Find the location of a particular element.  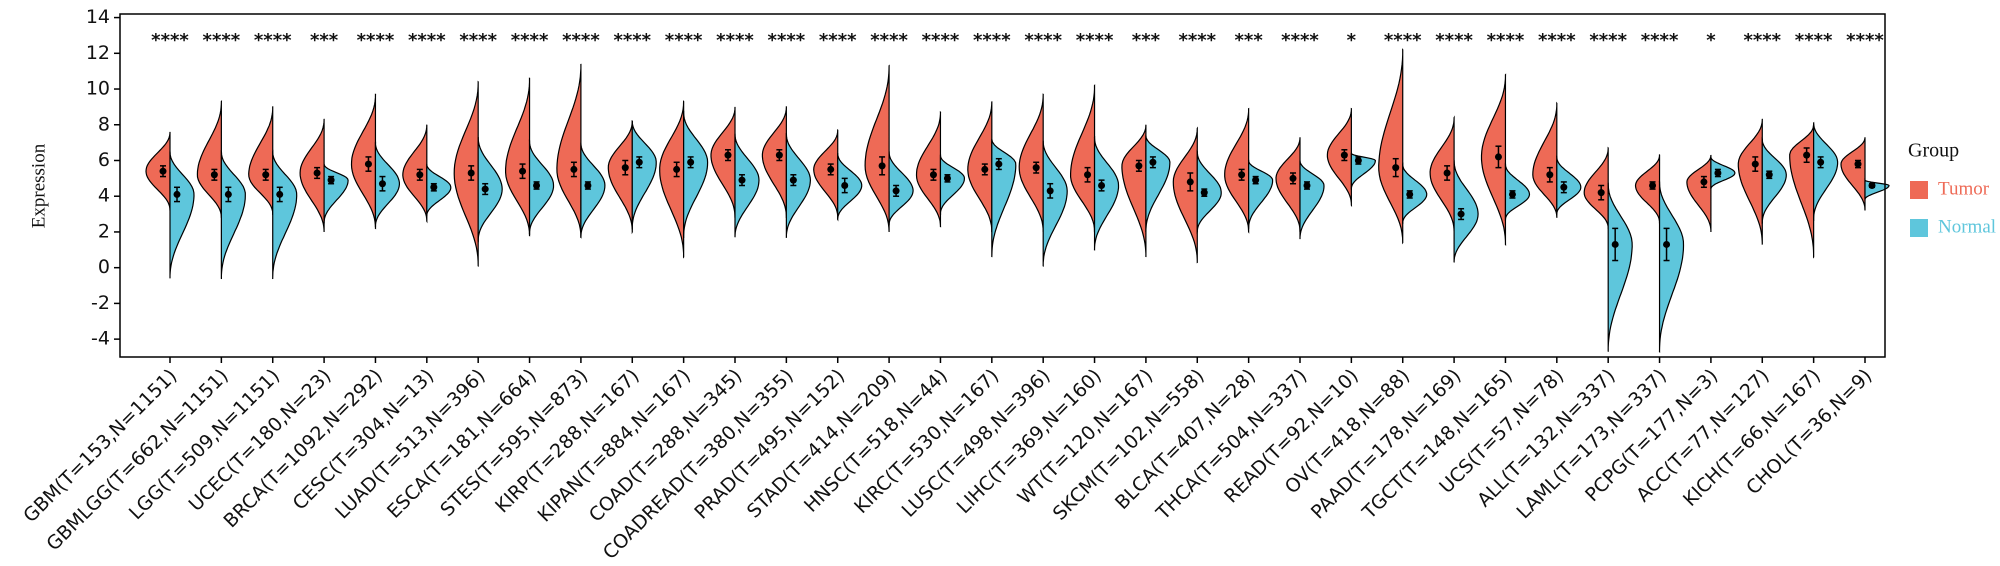

y-tick-label: 4 is located at coordinates (104, 196).